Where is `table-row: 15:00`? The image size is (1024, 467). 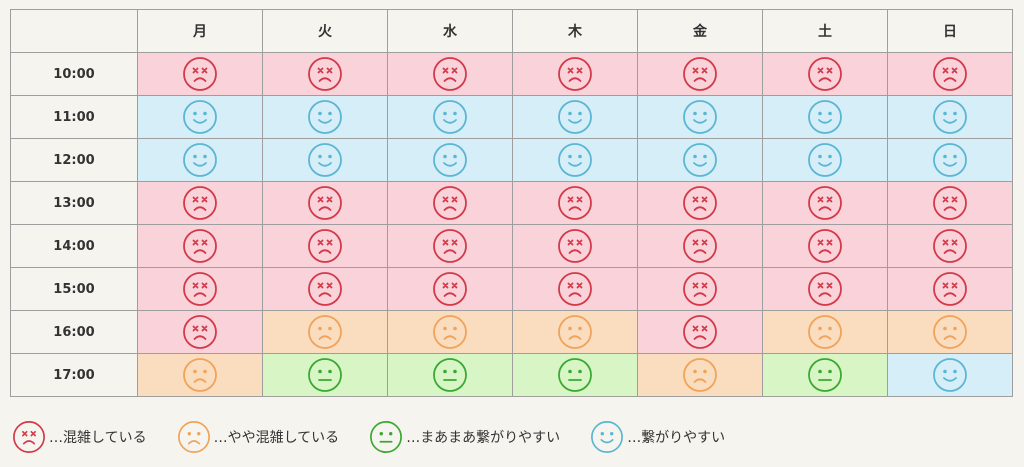 table-row: 15:00 is located at coordinates (511, 289).